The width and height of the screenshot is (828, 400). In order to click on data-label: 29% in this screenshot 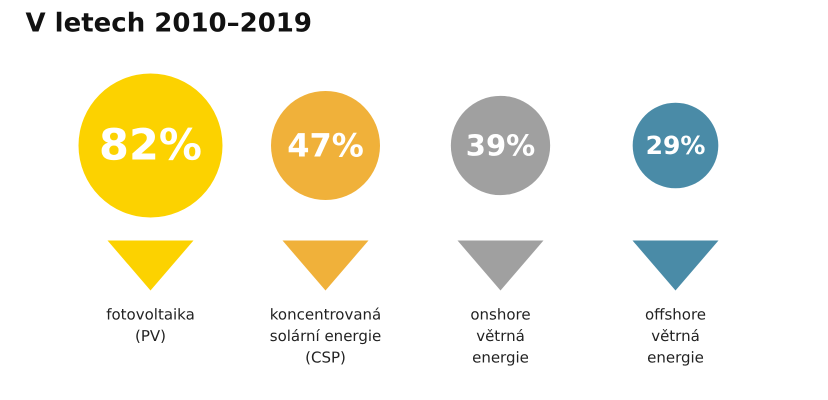, I will do `click(676, 145)`.